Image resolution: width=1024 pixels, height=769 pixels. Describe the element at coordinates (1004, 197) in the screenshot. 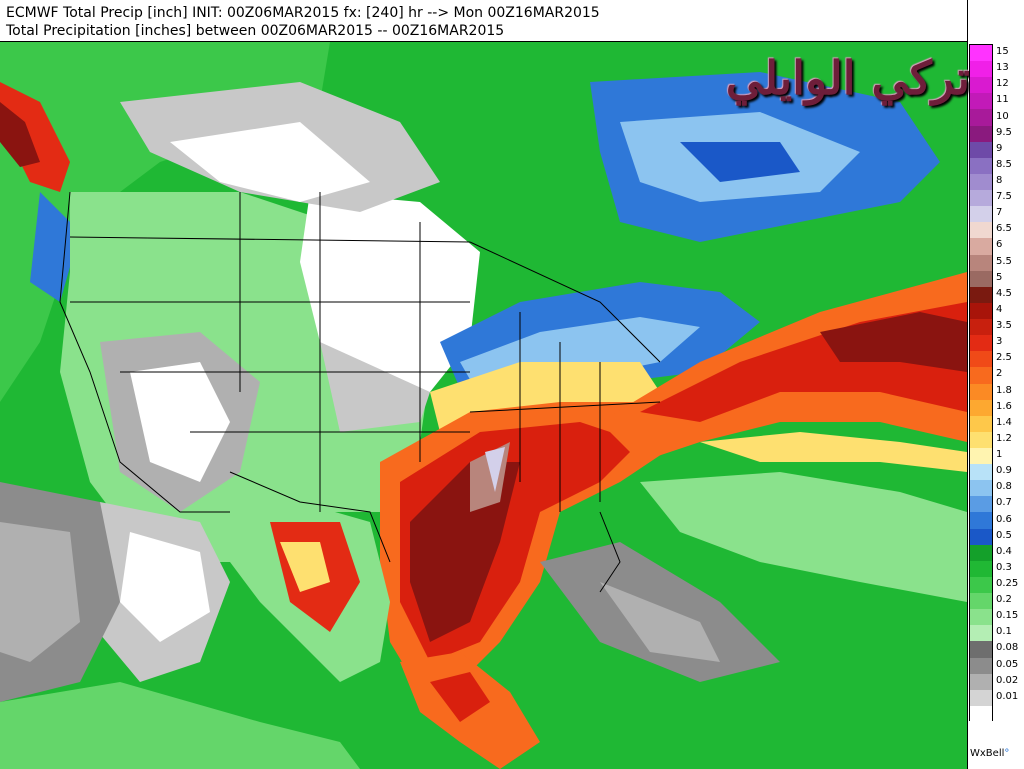

I see `legend-label: 7.5` at that location.